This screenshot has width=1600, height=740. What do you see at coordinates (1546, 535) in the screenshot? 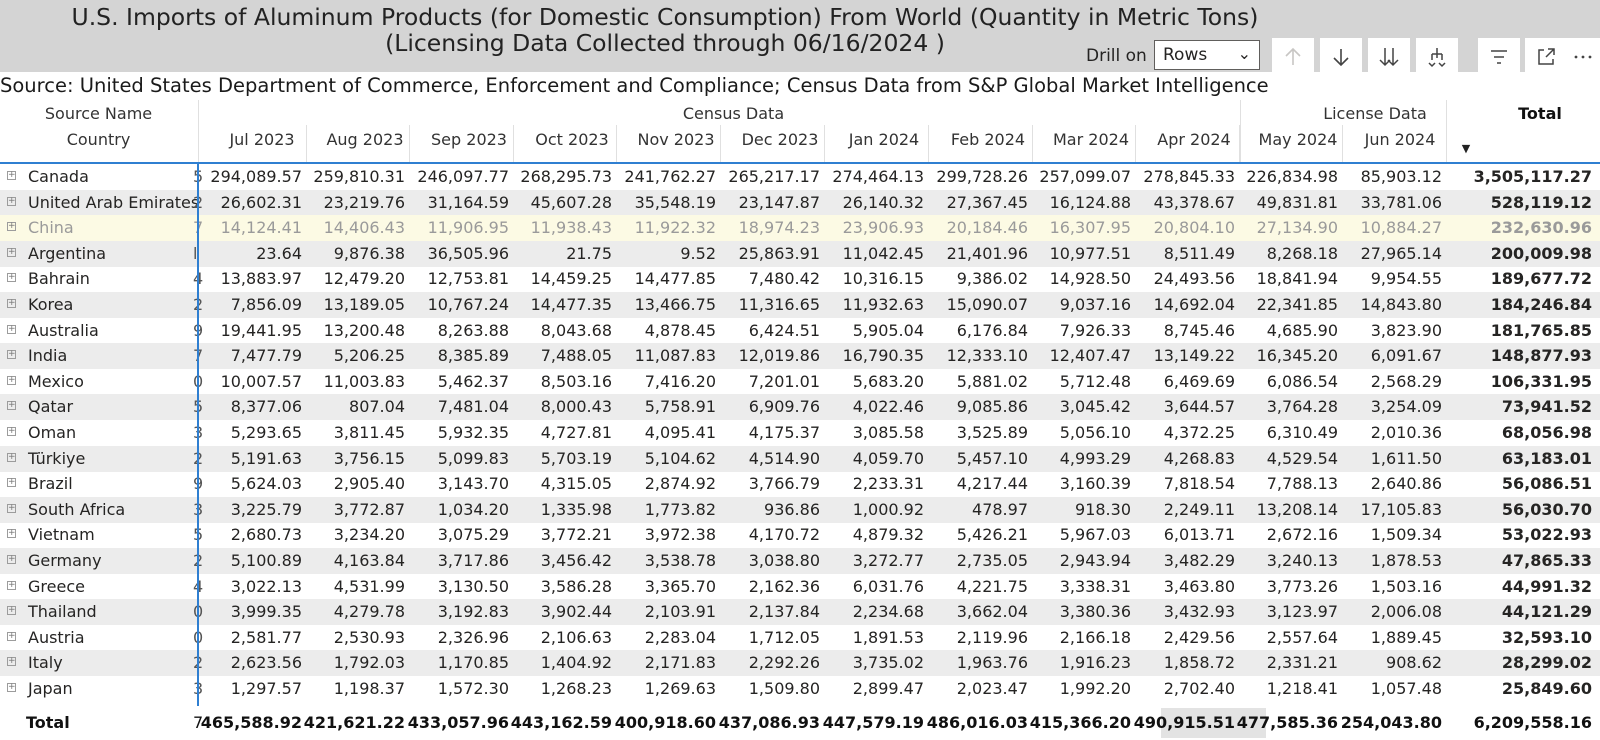
I see `row-total-cell: 53,022.93` at bounding box center [1546, 535].